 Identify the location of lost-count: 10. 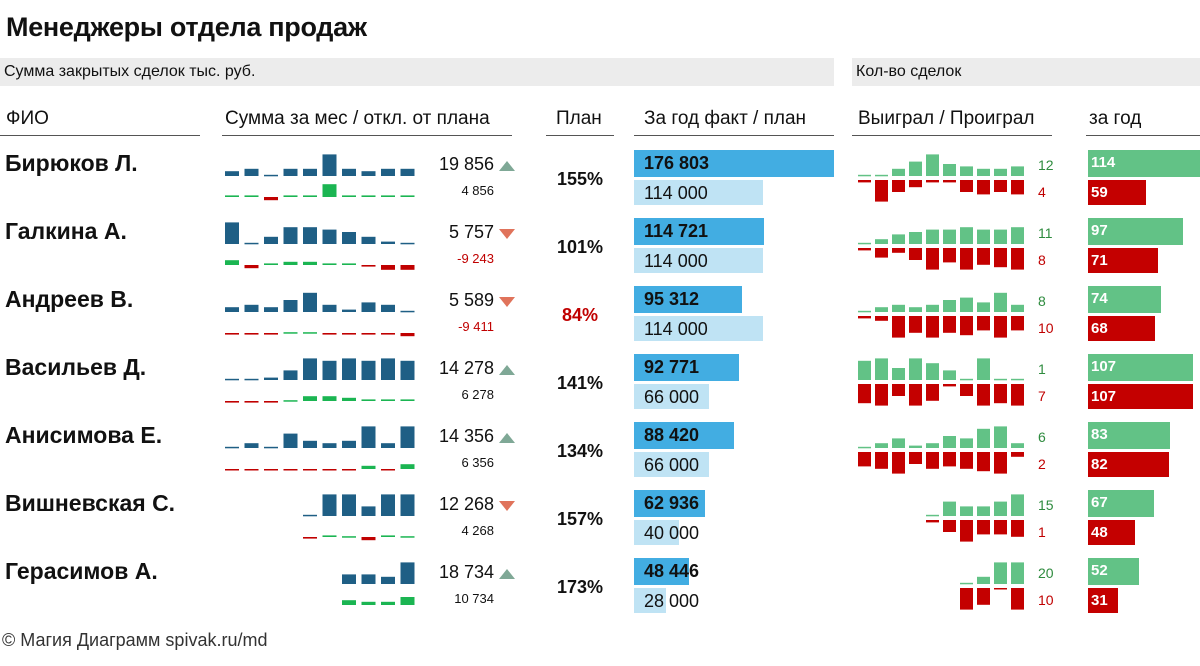
(1046, 328).